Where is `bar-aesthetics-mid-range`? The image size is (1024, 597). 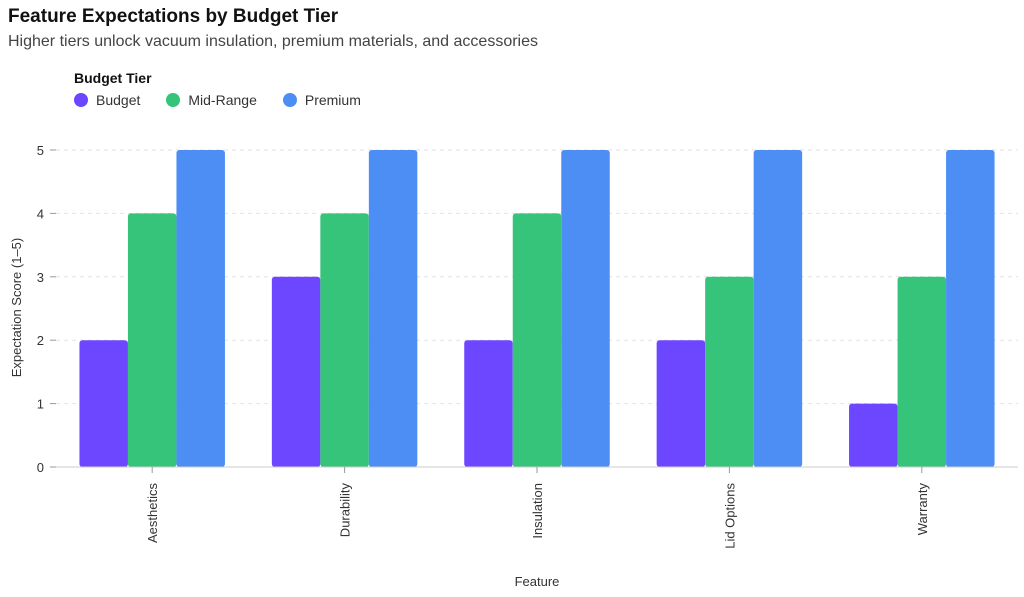
bar-aesthetics-mid-range is located at coordinates (152, 340).